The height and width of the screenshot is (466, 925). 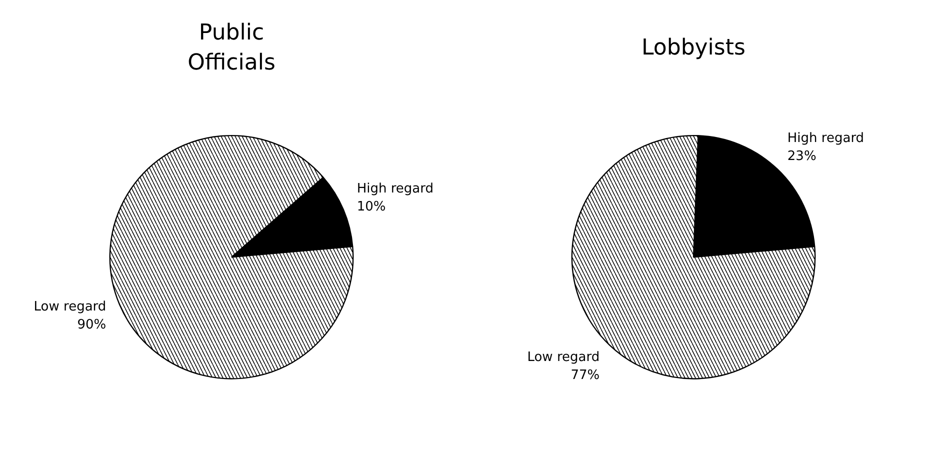 I want to click on data-label: 23%, so click(x=801, y=156).